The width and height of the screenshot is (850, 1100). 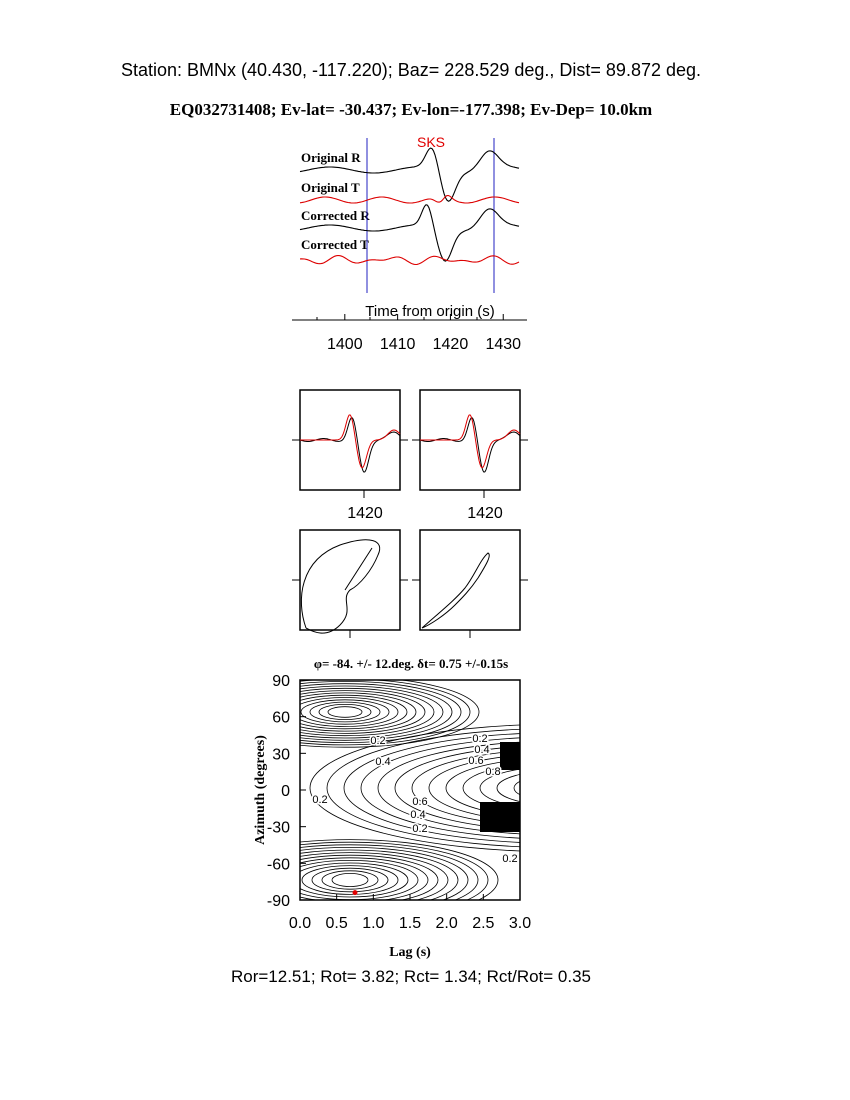 I want to click on contour-frame, so click(x=410, y=790).